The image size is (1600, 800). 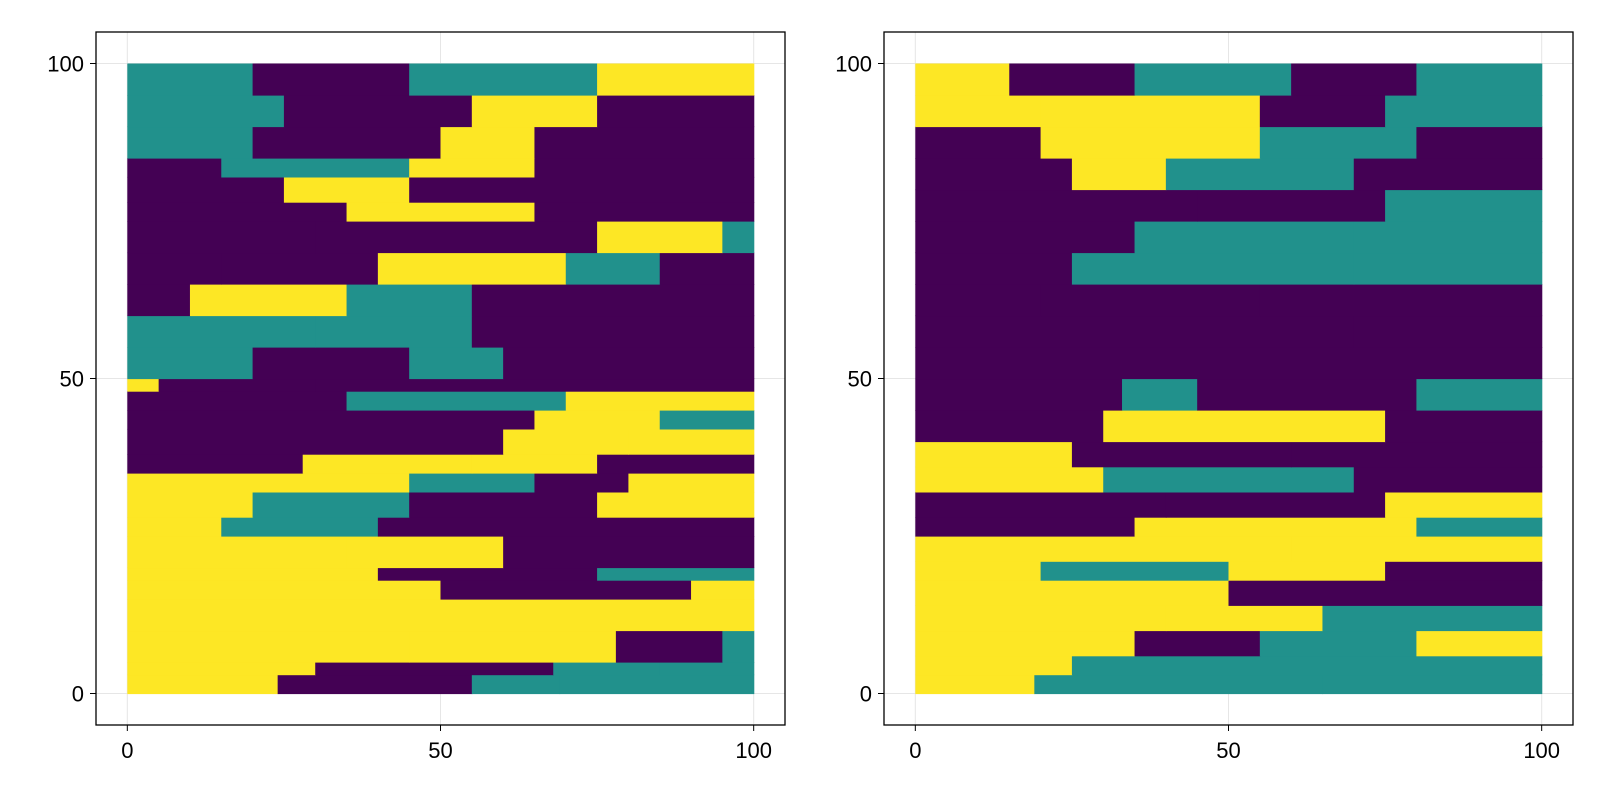 What do you see at coordinates (676, 79) in the screenshot?
I see `left-heatmap-cell-r25-s3` at bounding box center [676, 79].